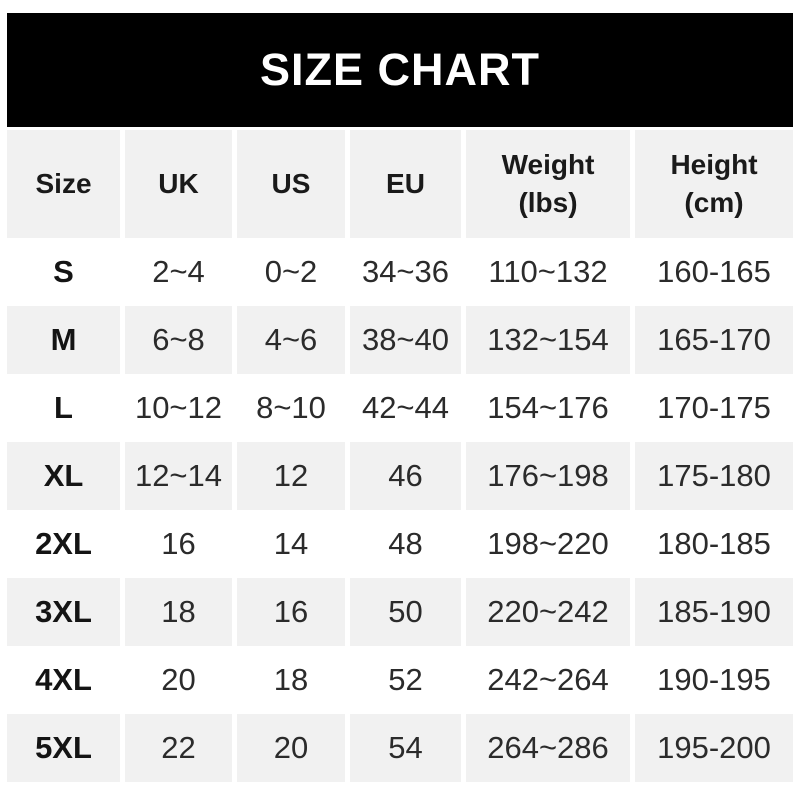  I want to click on banner: SIZE CHART, so click(400, 70).